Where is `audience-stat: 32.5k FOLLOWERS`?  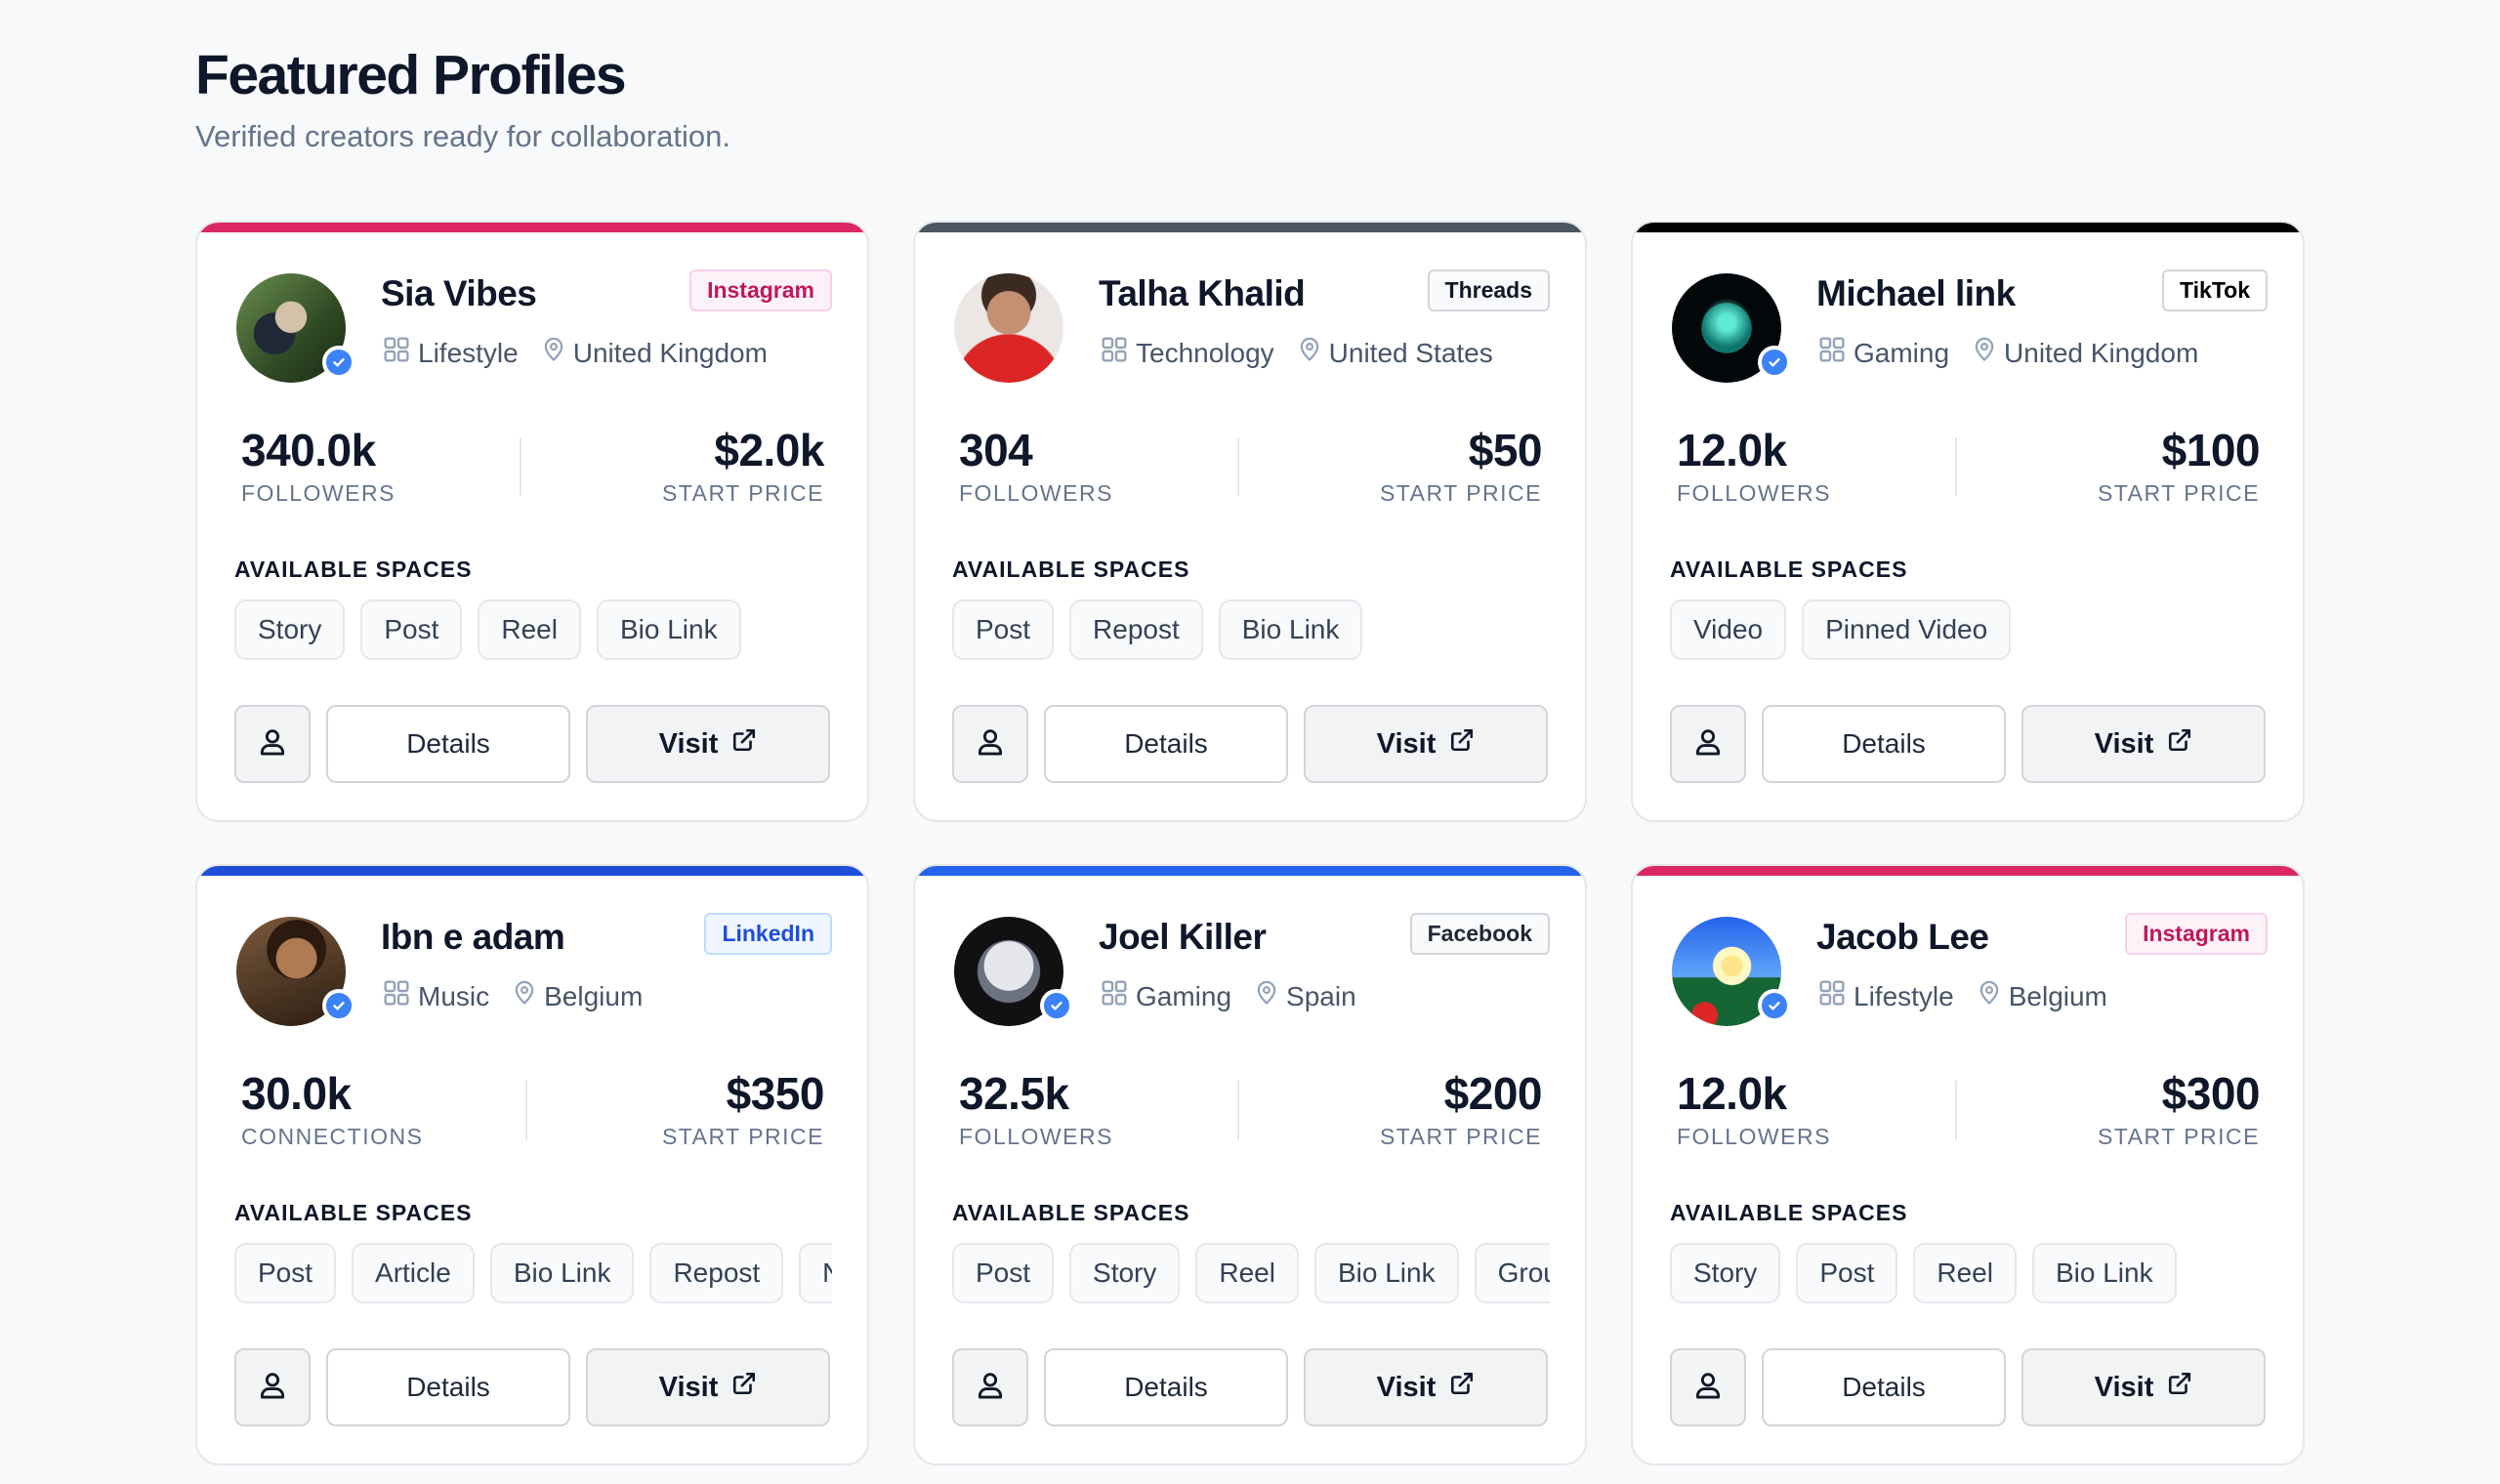 audience-stat: 32.5k FOLLOWERS is located at coordinates (1036, 1109).